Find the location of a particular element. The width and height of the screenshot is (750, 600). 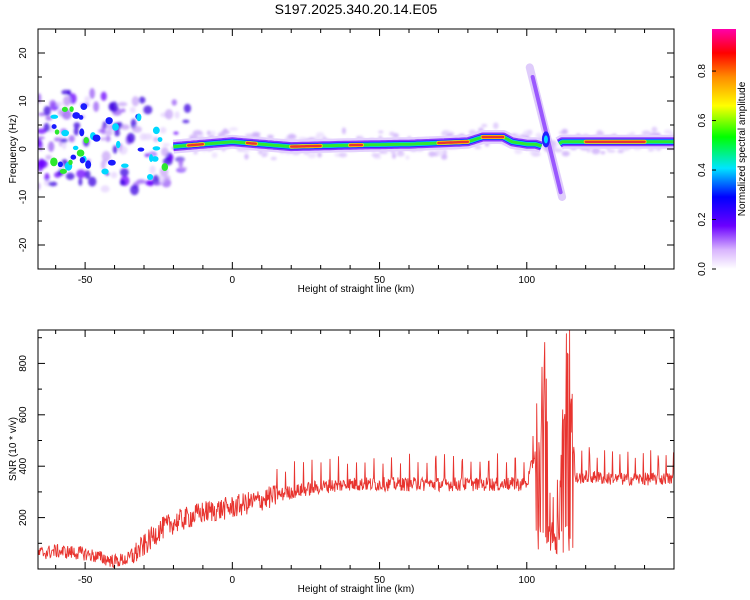

y-tick-label: -10 is located at coordinates (23, 196).